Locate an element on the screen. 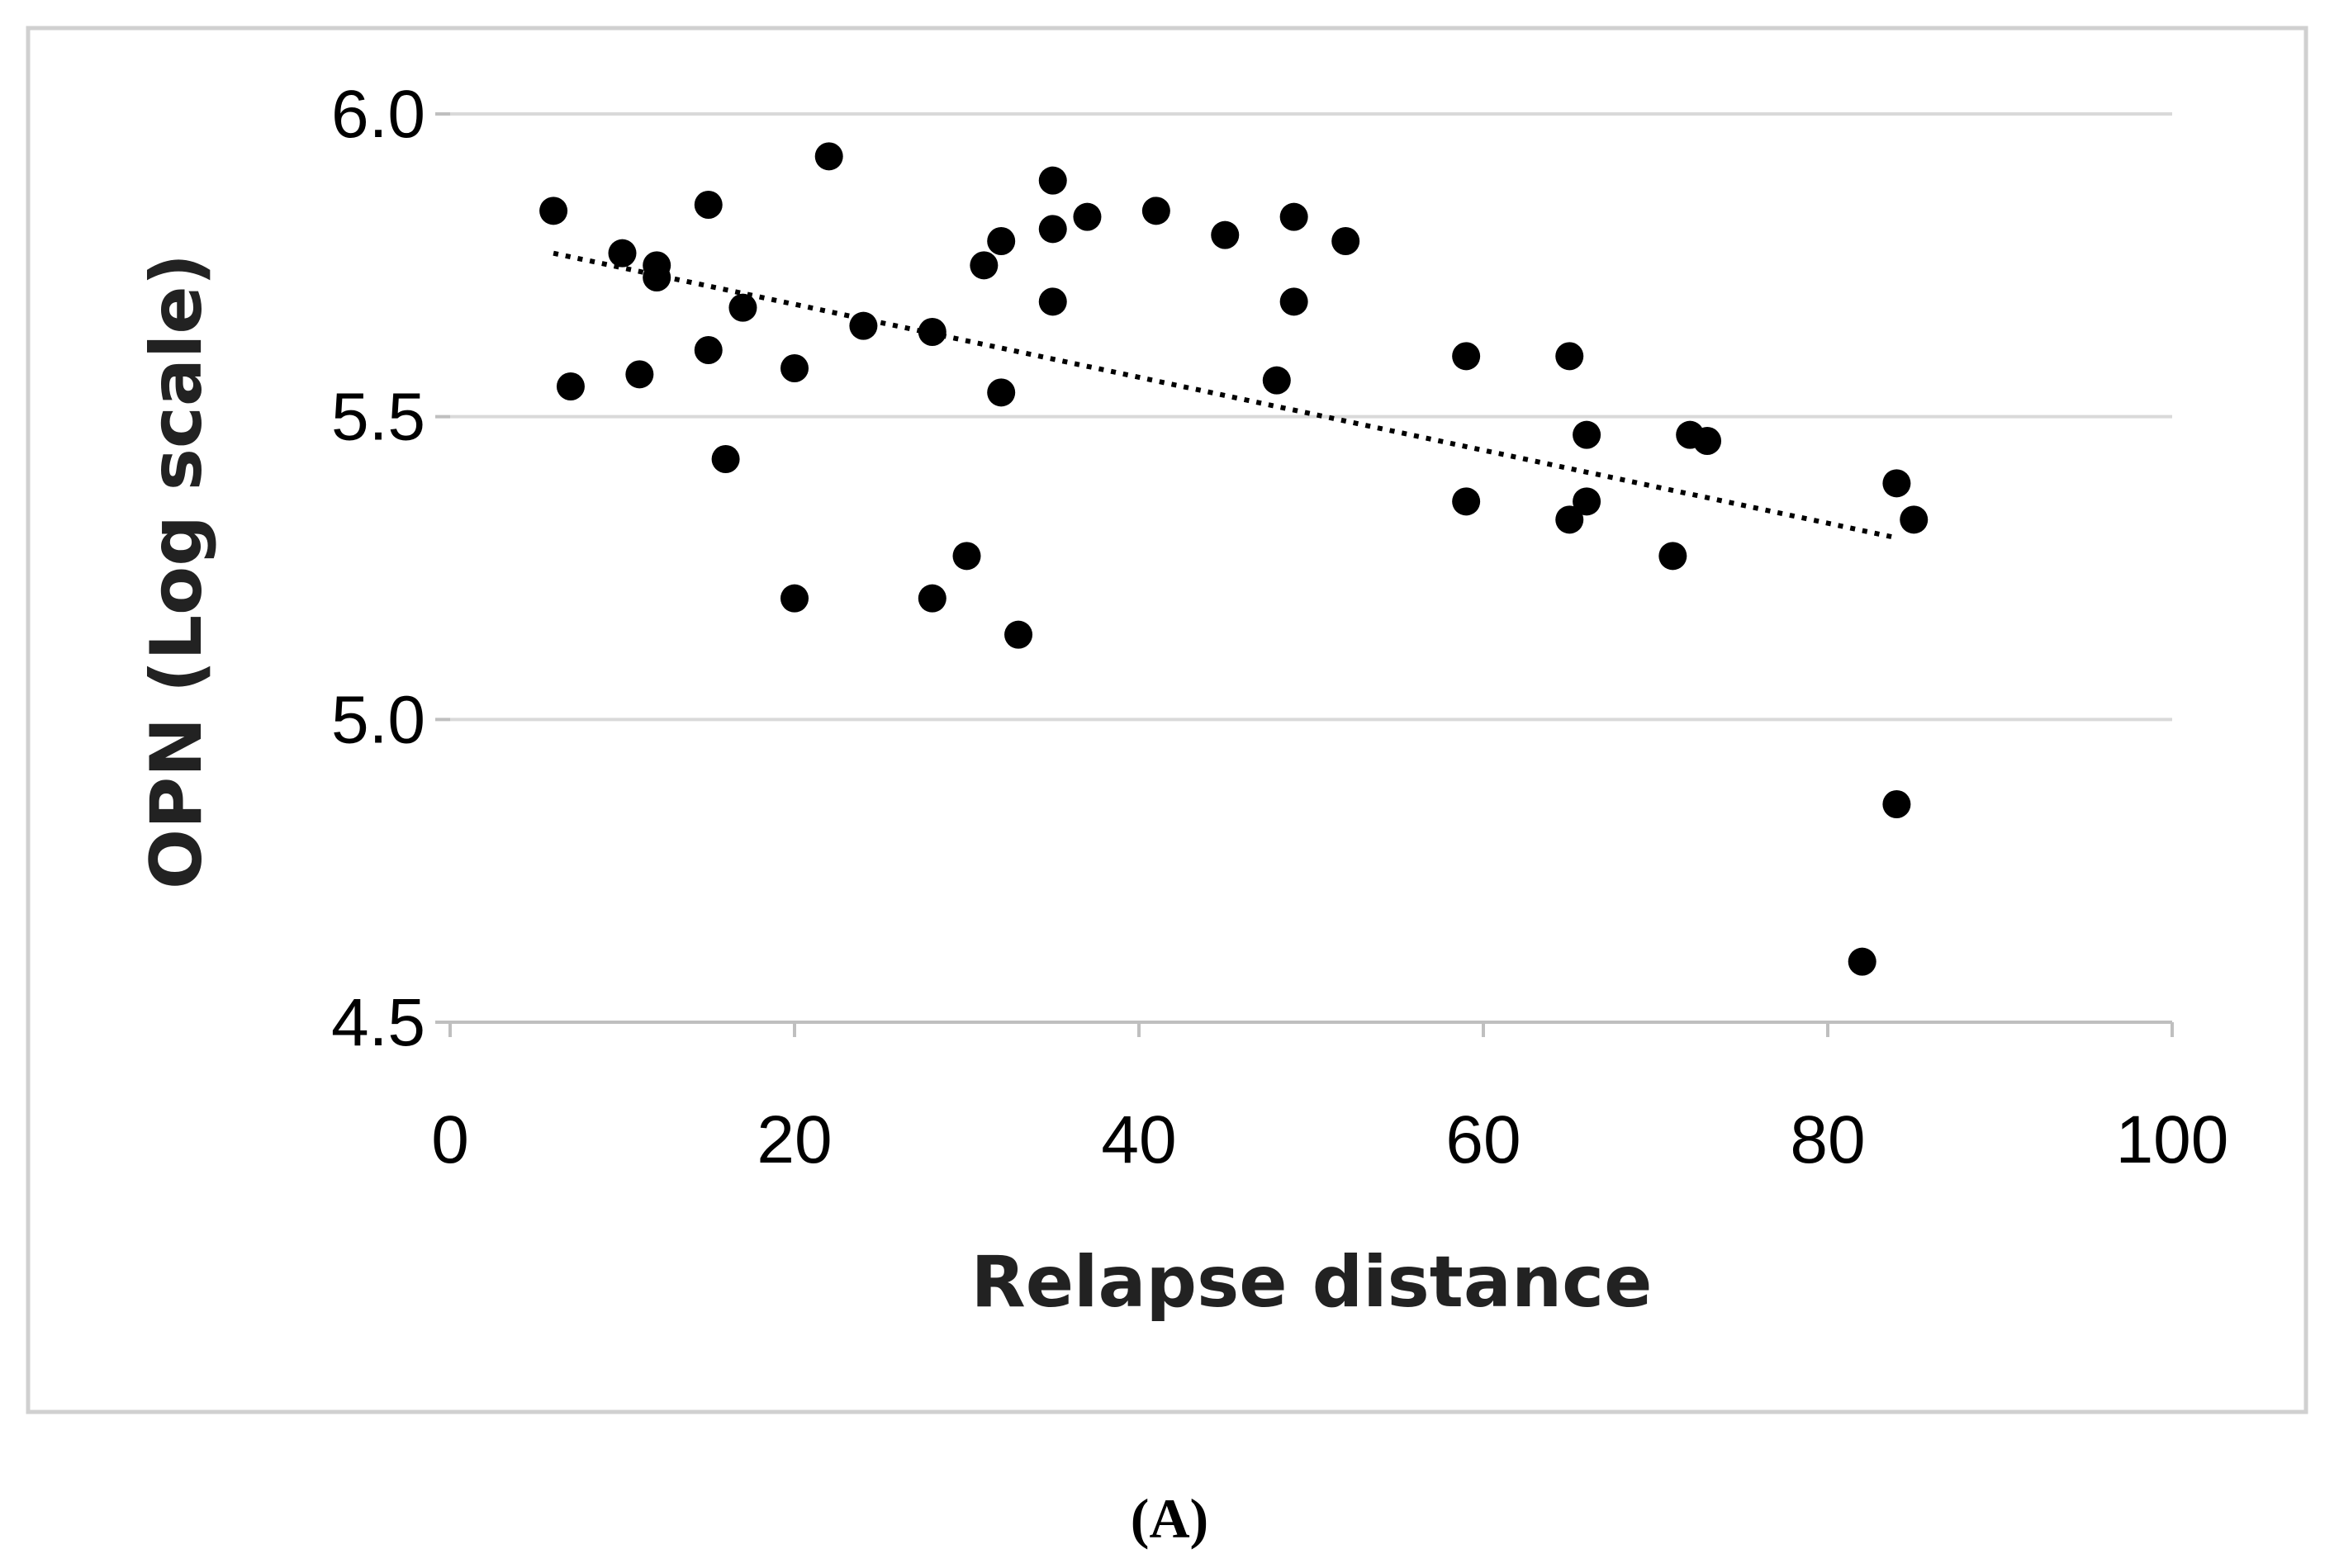 This screenshot has width=2339, height=1568. y-axis-title: OPN (Log scale) is located at coordinates (176, 571).